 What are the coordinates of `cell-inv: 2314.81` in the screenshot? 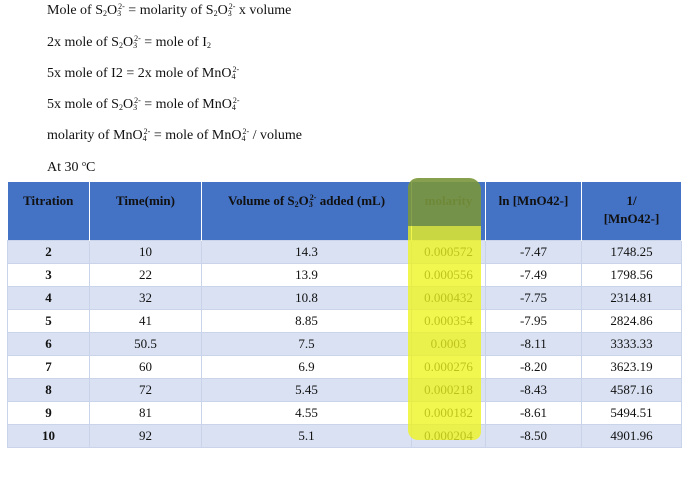 It's located at (631, 298).